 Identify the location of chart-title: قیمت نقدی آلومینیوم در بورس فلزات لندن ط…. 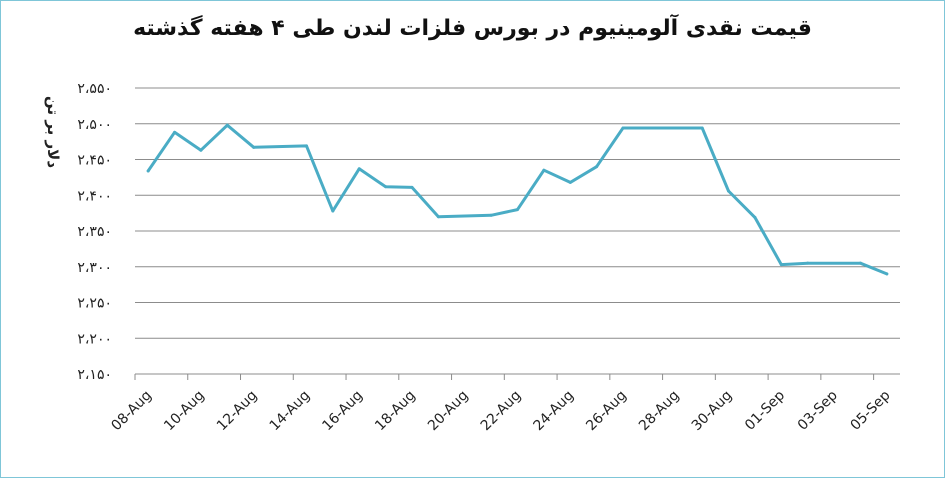
(472, 28).